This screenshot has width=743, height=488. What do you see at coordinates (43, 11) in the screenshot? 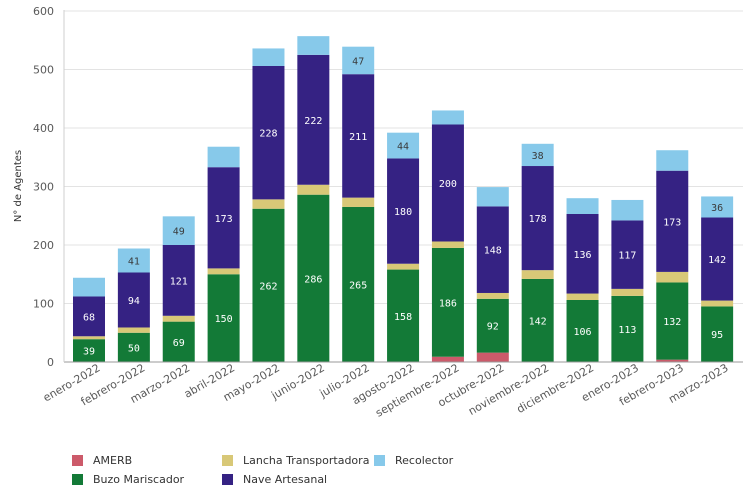
I see `y-tick-label: 600` at bounding box center [43, 11].